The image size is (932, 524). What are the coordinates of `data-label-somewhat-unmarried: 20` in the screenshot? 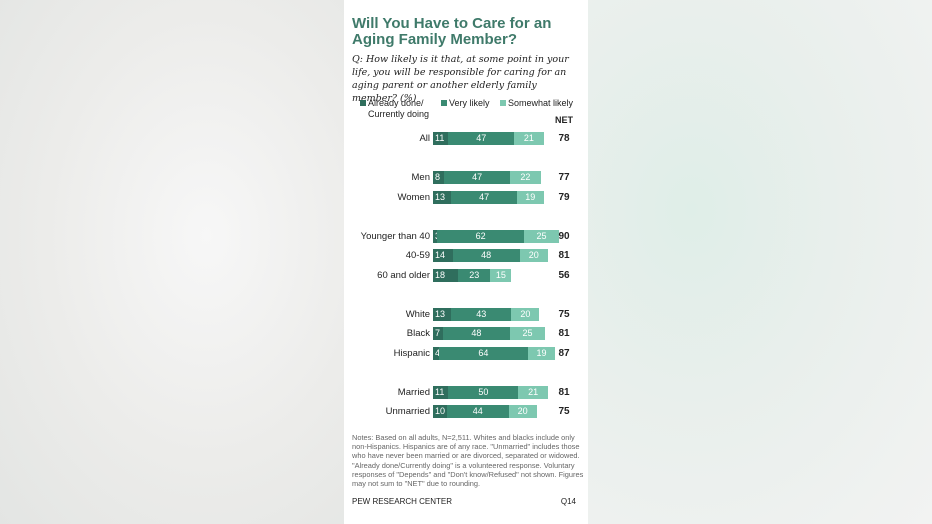 It's located at (522, 411).